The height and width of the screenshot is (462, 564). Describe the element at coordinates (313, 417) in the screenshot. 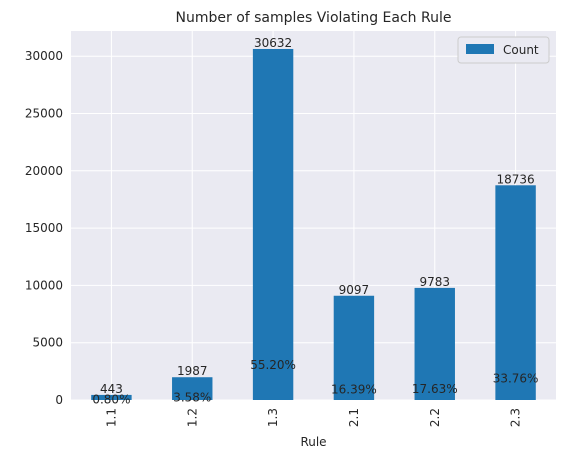

I see `x-axis: 1.1 1.2 1.3 2.1 2.2 2.3` at that location.